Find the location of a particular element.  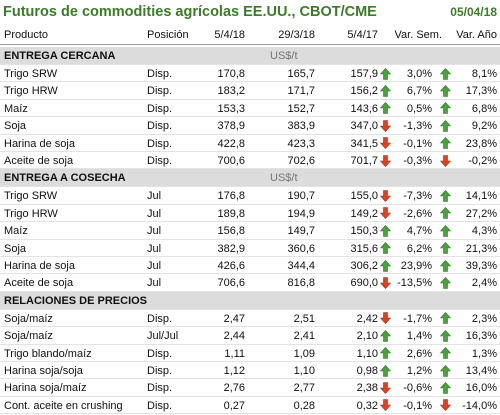

cell: 1,11 is located at coordinates (234, 353).